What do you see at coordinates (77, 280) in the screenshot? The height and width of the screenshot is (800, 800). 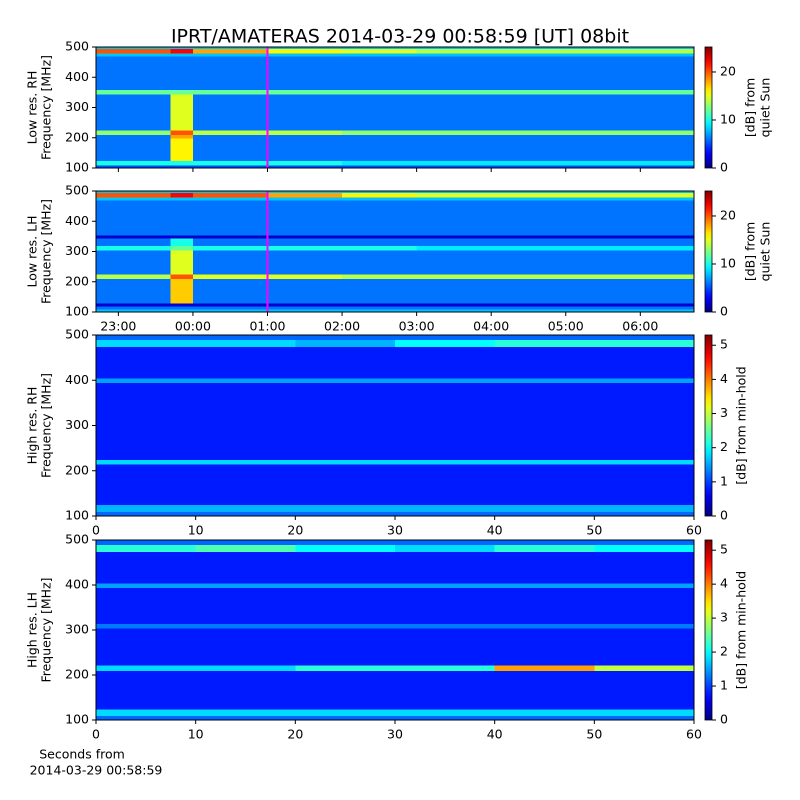 I see `y-tick-label: 200` at bounding box center [77, 280].